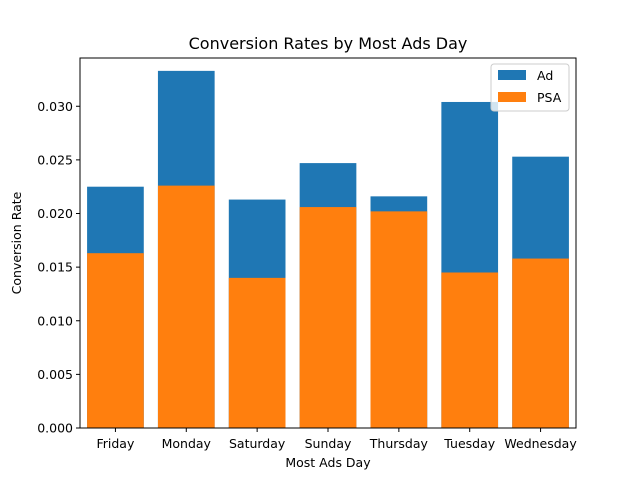  I want to click on bar-psa-friday, so click(115, 340).